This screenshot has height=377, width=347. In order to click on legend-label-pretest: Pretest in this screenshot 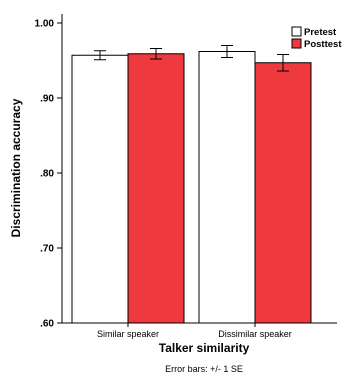, I will do `click(320, 32)`.